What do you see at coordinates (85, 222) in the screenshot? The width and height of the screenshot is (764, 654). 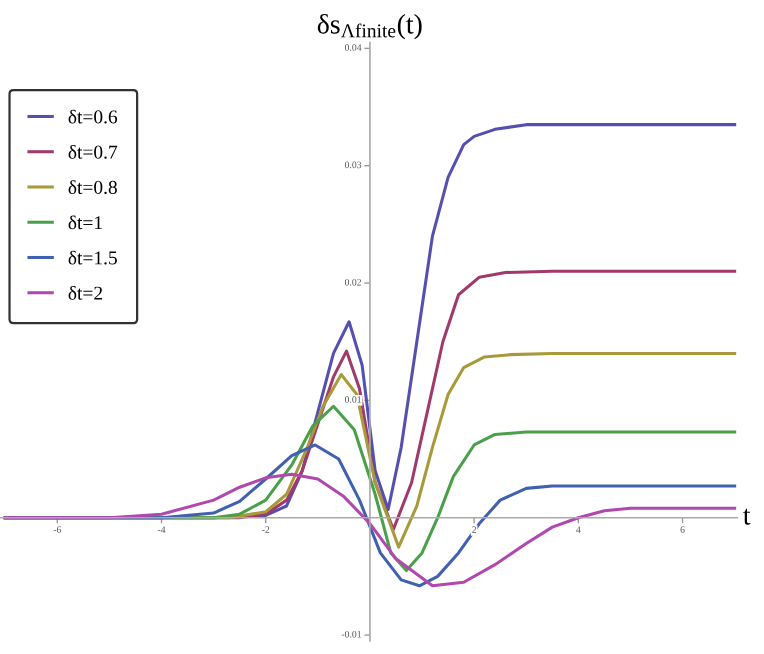 I see `legend-label: δt=1` at bounding box center [85, 222].